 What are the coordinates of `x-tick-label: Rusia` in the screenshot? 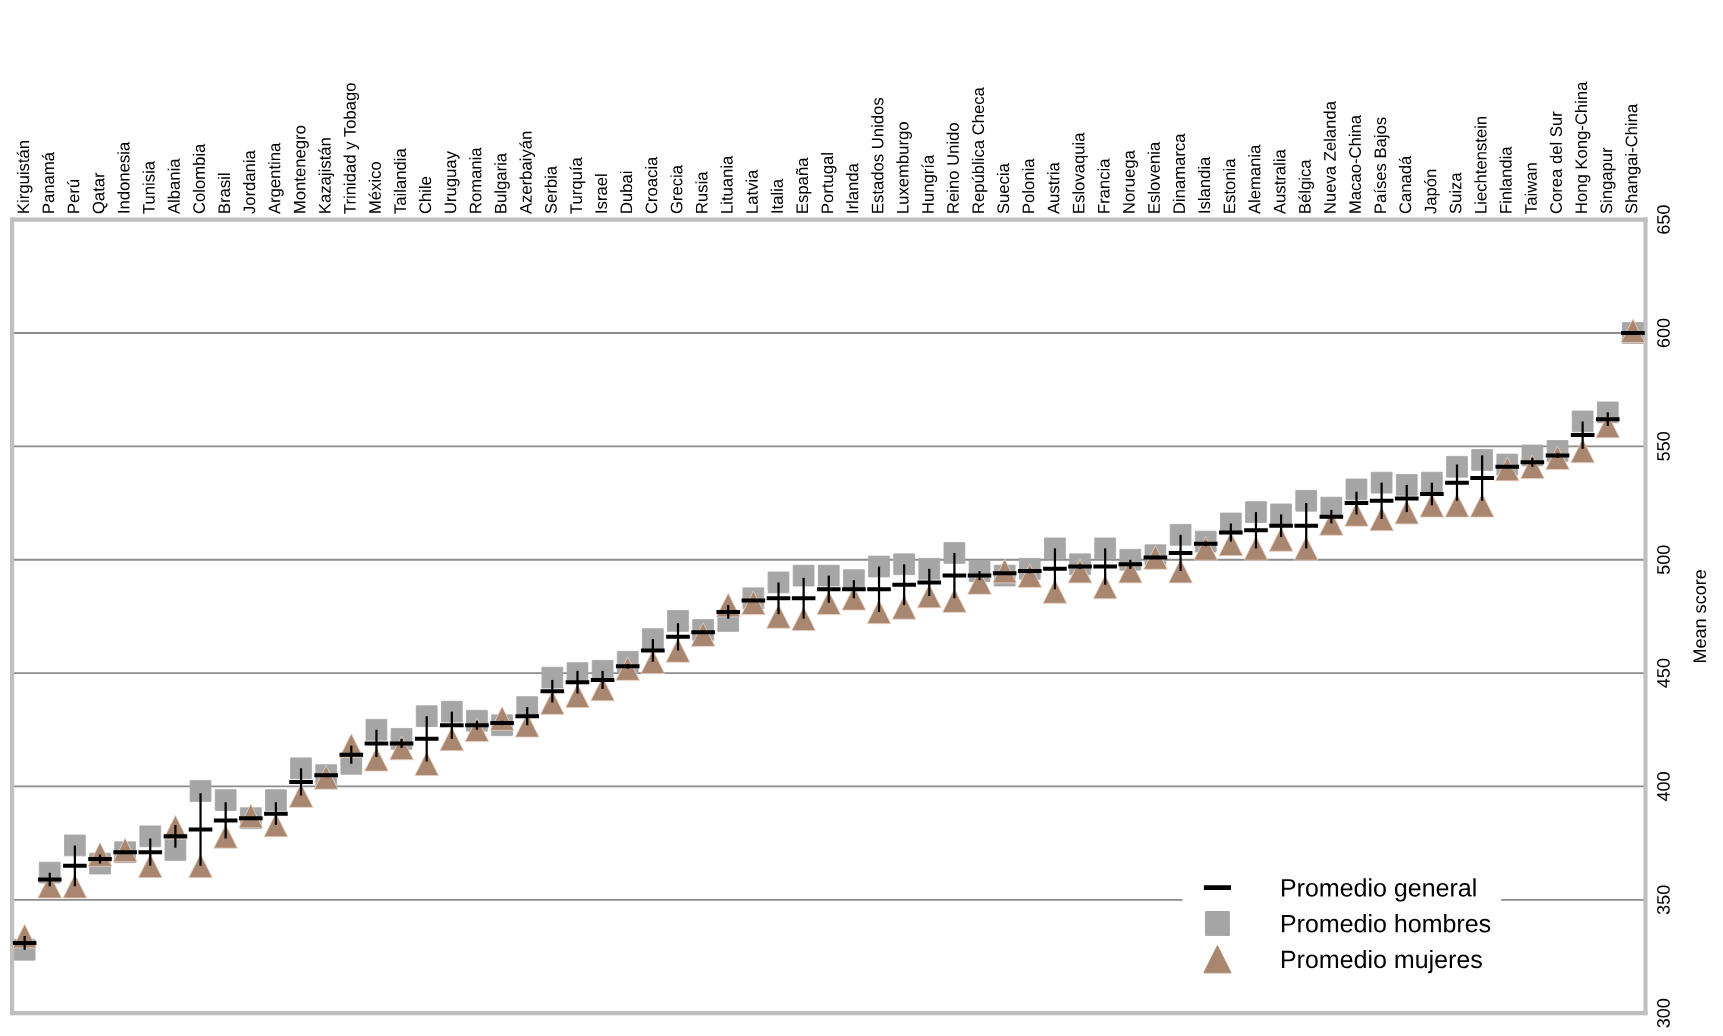 It's located at (701, 192).